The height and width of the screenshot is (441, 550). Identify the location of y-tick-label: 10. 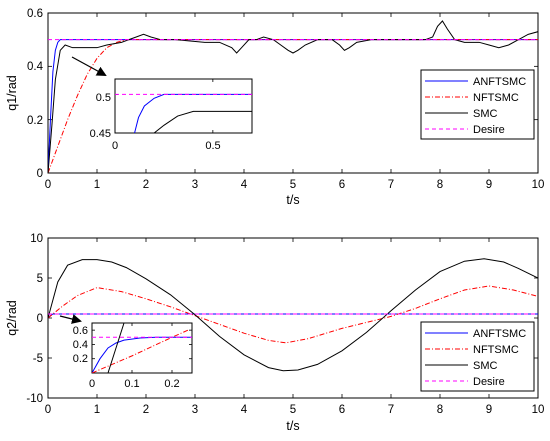
(36, 239).